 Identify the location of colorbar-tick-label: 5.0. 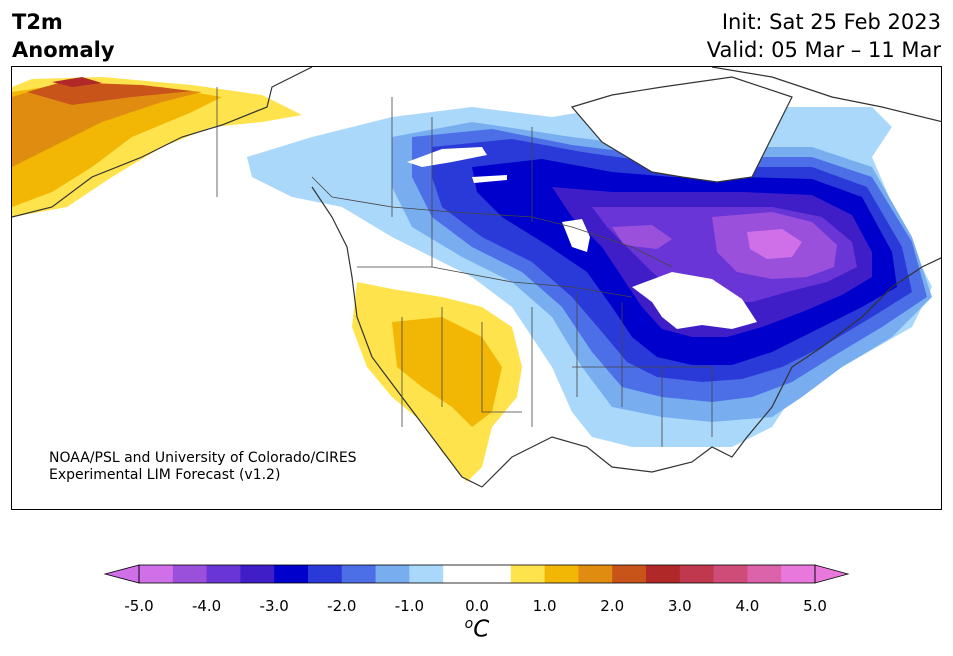
(815, 606).